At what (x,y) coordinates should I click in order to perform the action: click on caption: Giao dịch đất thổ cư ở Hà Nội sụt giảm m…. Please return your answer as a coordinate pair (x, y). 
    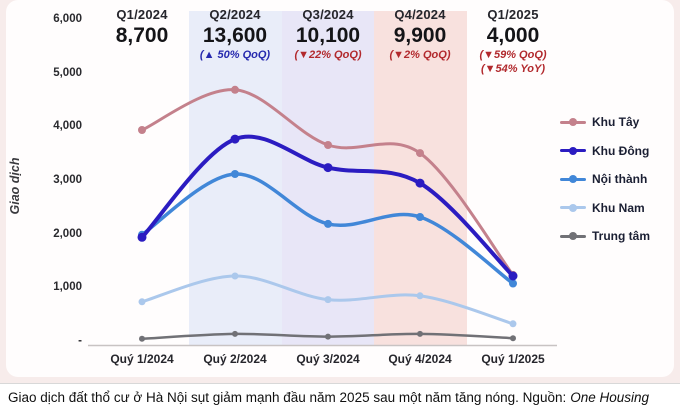
    Looking at the image, I should click on (340, 396).